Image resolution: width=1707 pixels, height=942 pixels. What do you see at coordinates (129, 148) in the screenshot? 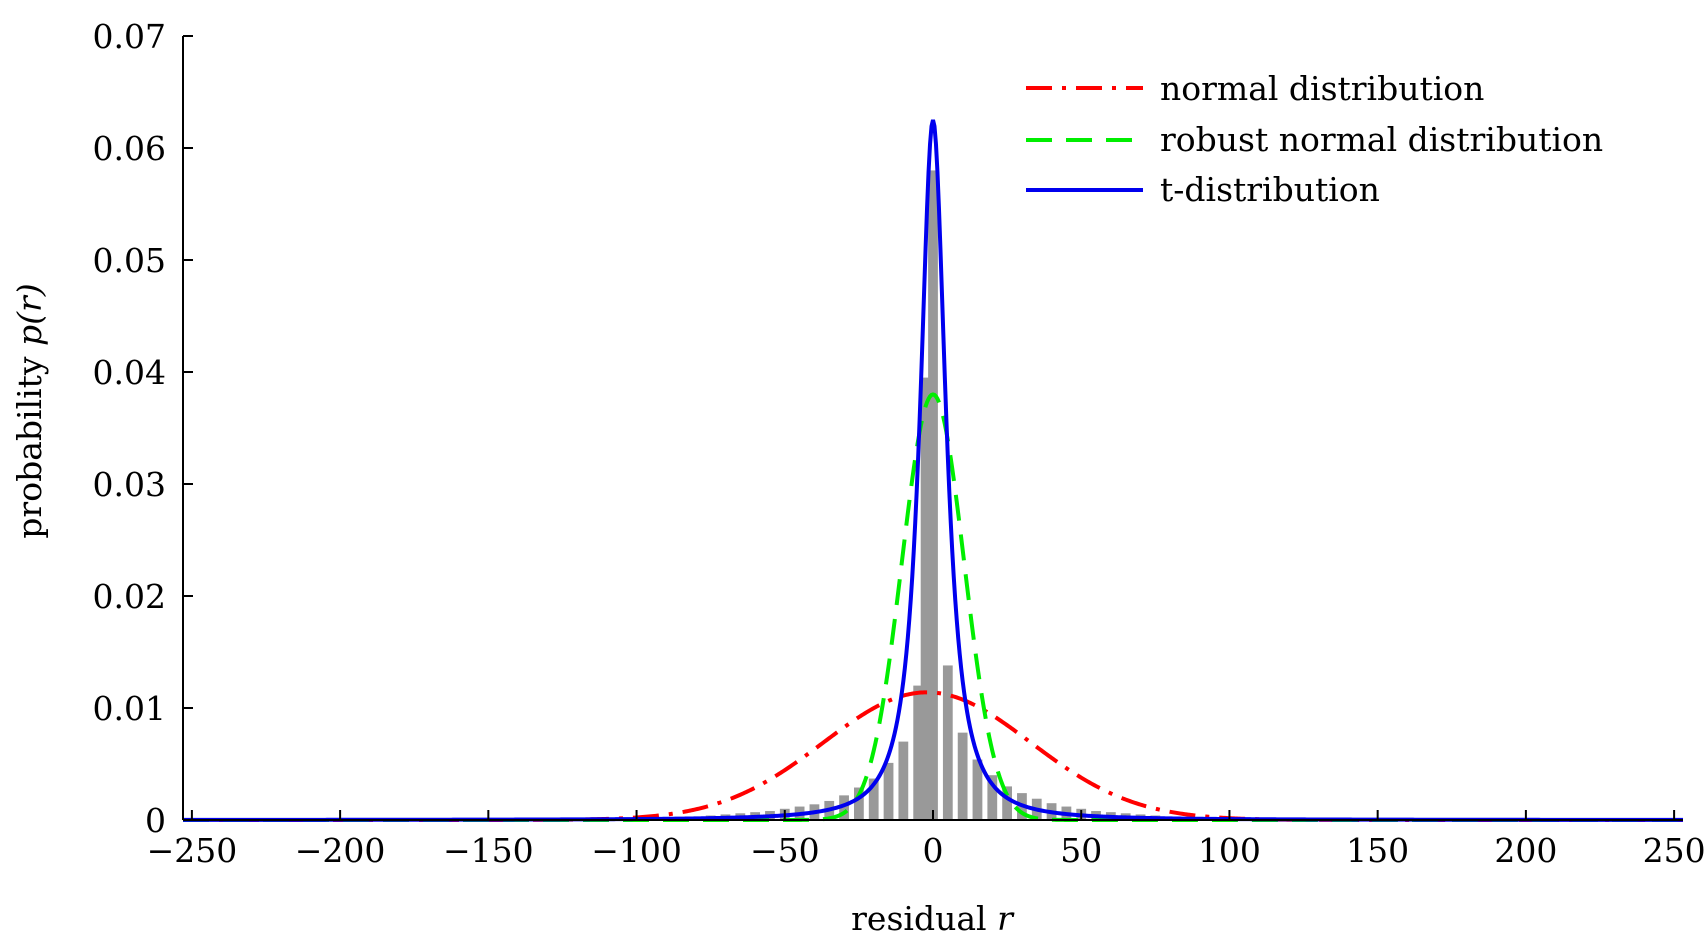
I see `y-tick-label: 0.06` at bounding box center [129, 148].